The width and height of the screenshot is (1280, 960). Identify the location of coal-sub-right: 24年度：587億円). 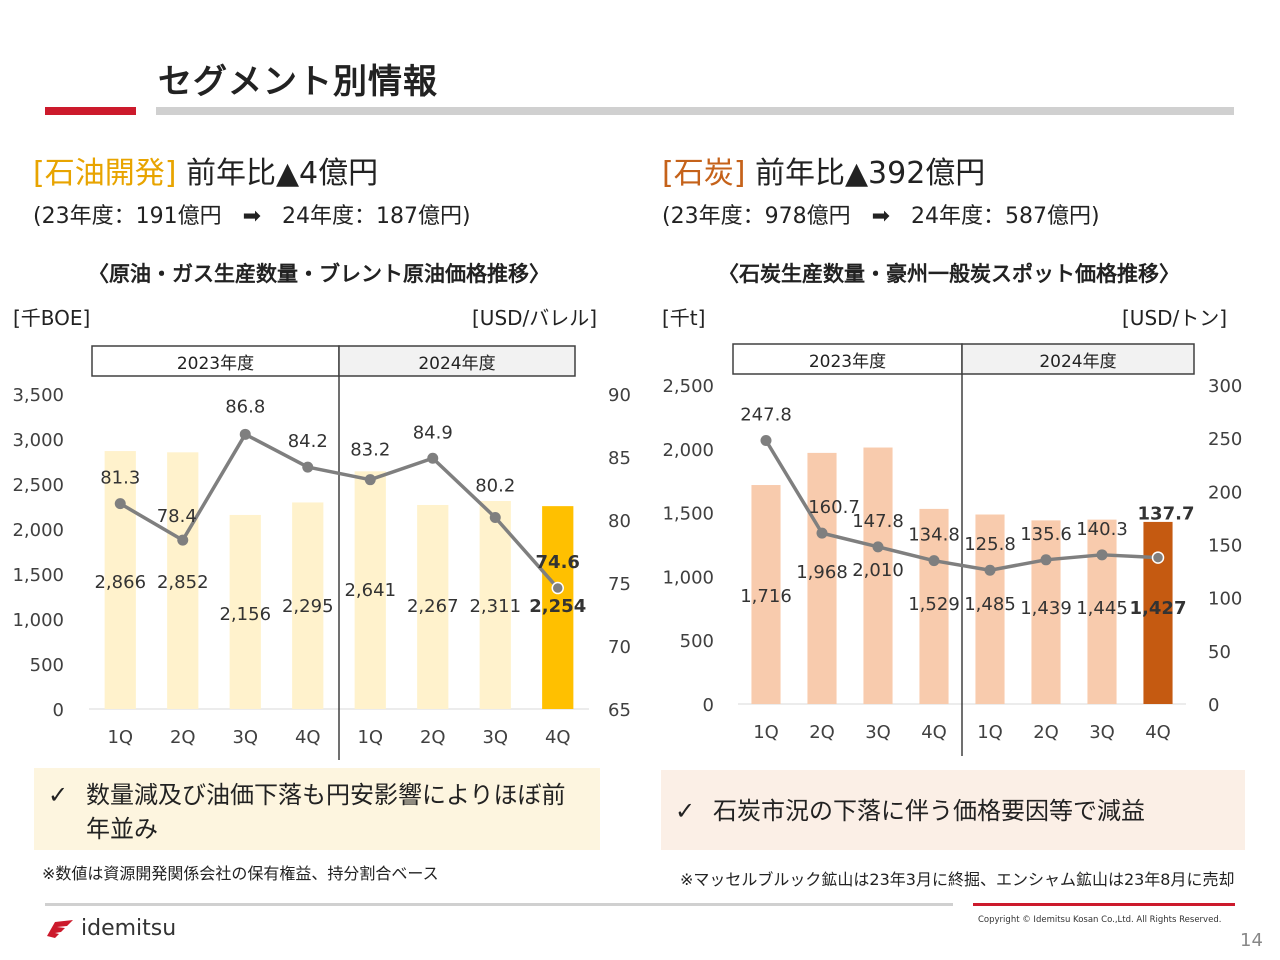
(1005, 216).